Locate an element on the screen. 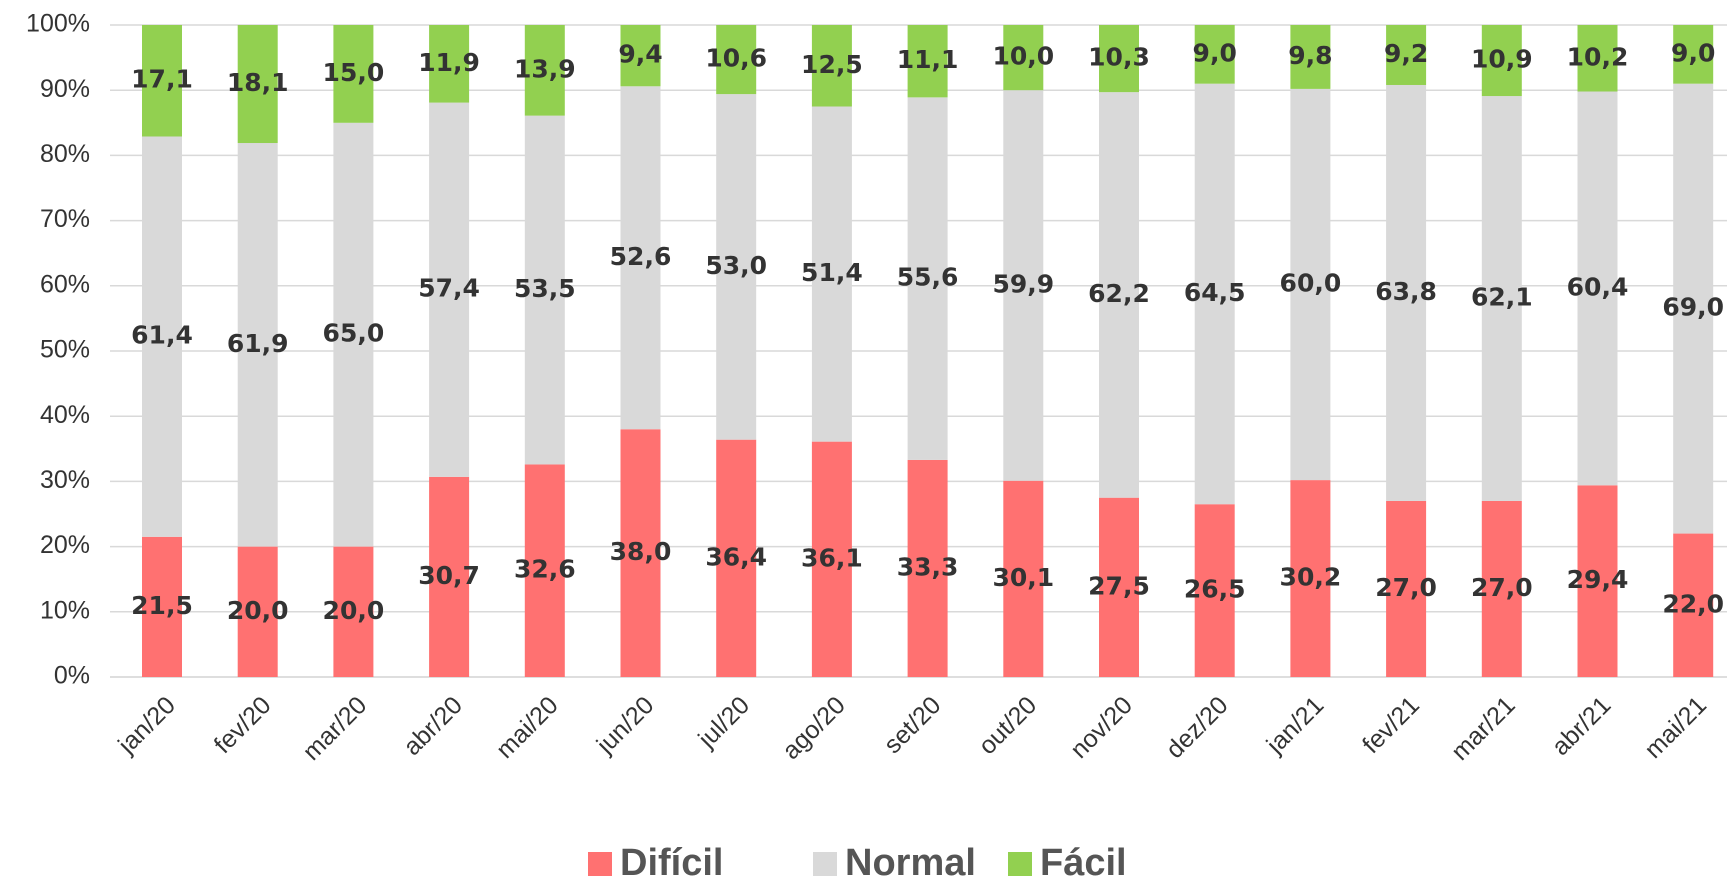  value-label: 65,0 is located at coordinates (354, 333).